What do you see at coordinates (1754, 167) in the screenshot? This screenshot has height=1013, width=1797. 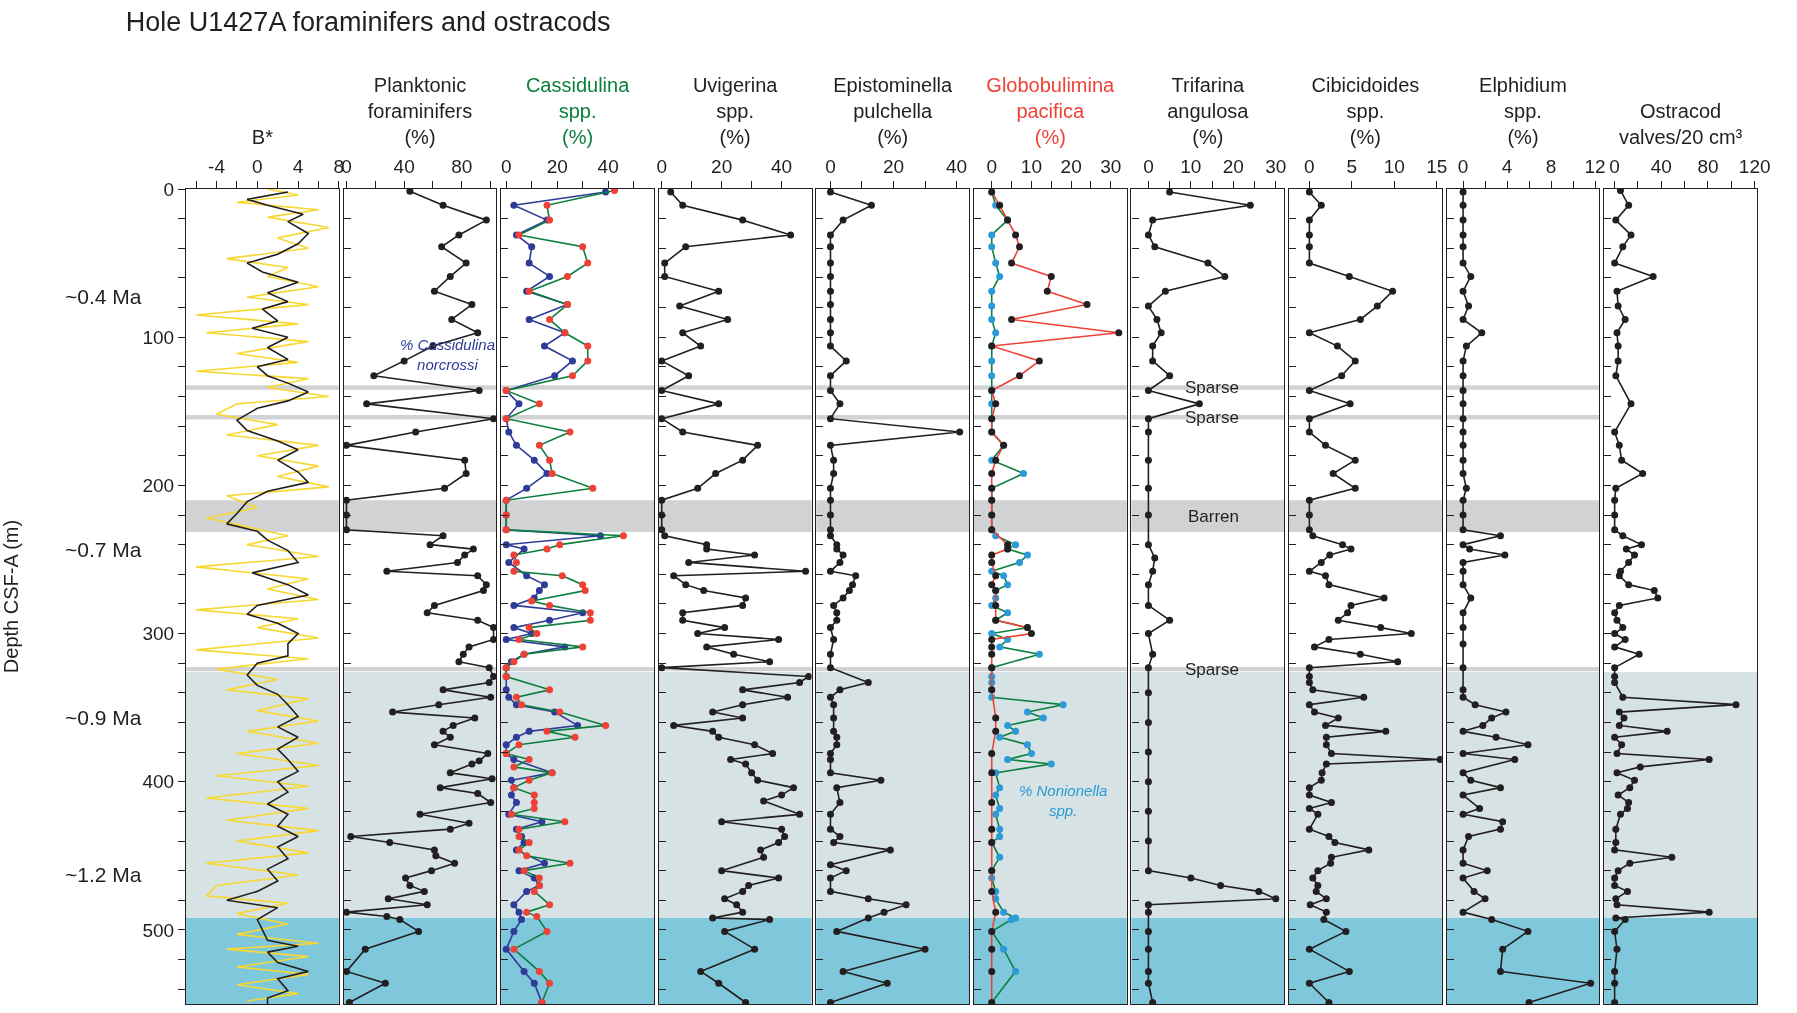 I see `x-tick-label: 120` at bounding box center [1754, 167].